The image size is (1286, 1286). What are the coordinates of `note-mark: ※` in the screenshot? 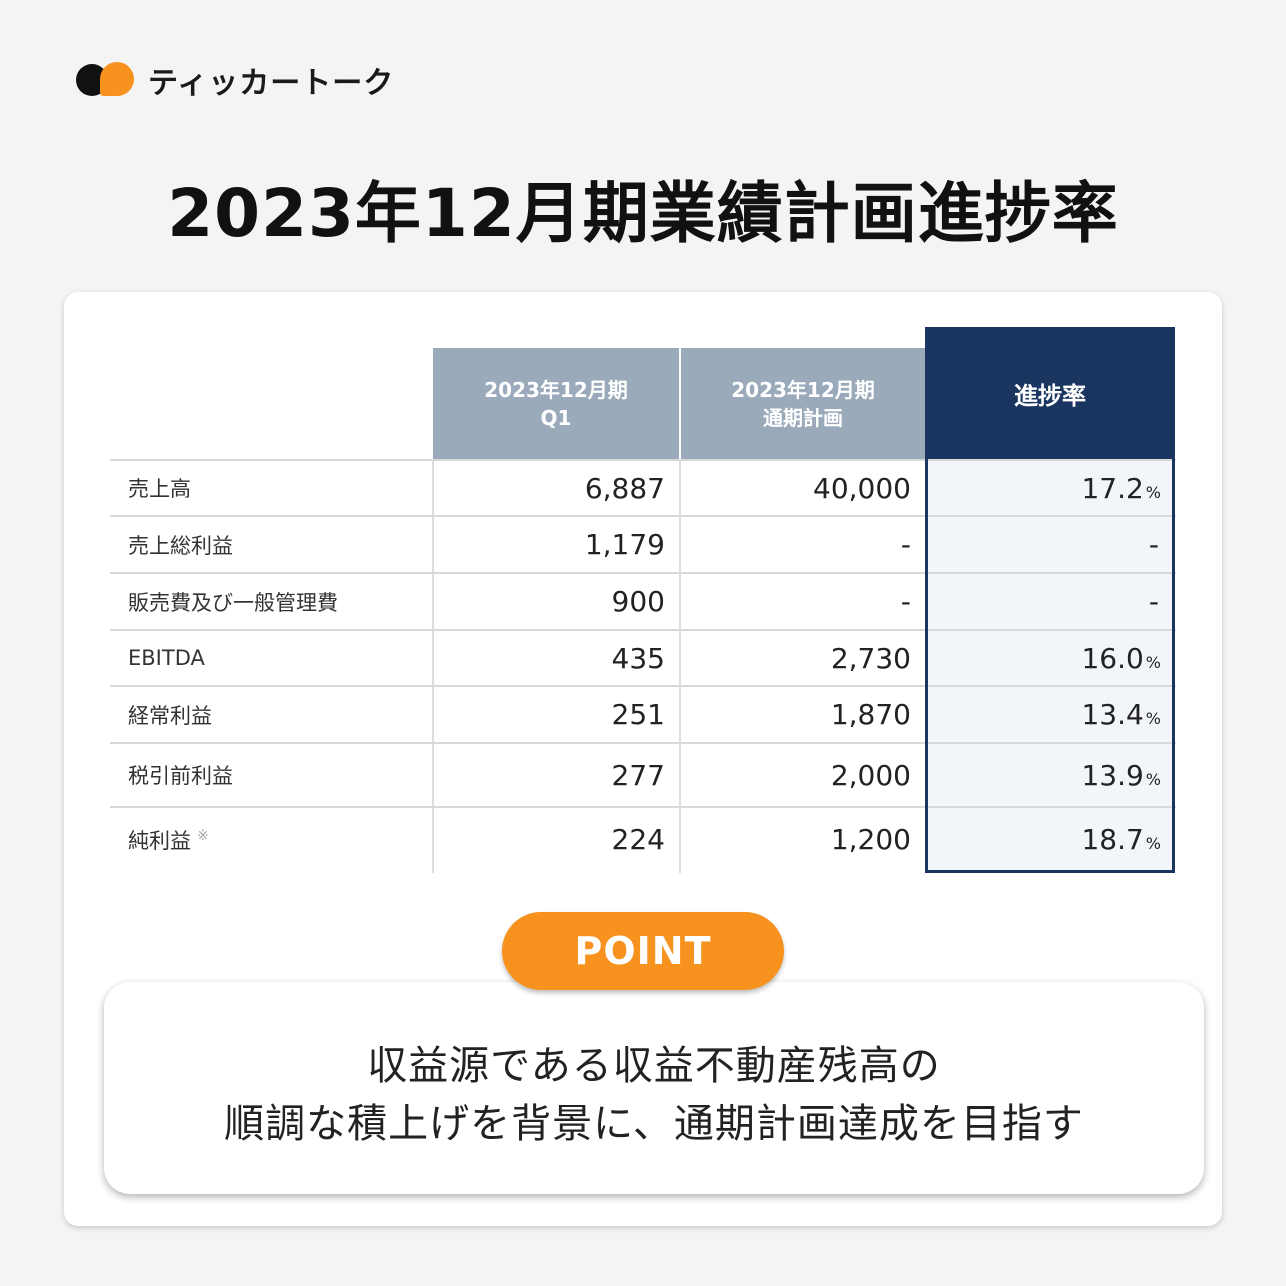 It's located at (203, 835).